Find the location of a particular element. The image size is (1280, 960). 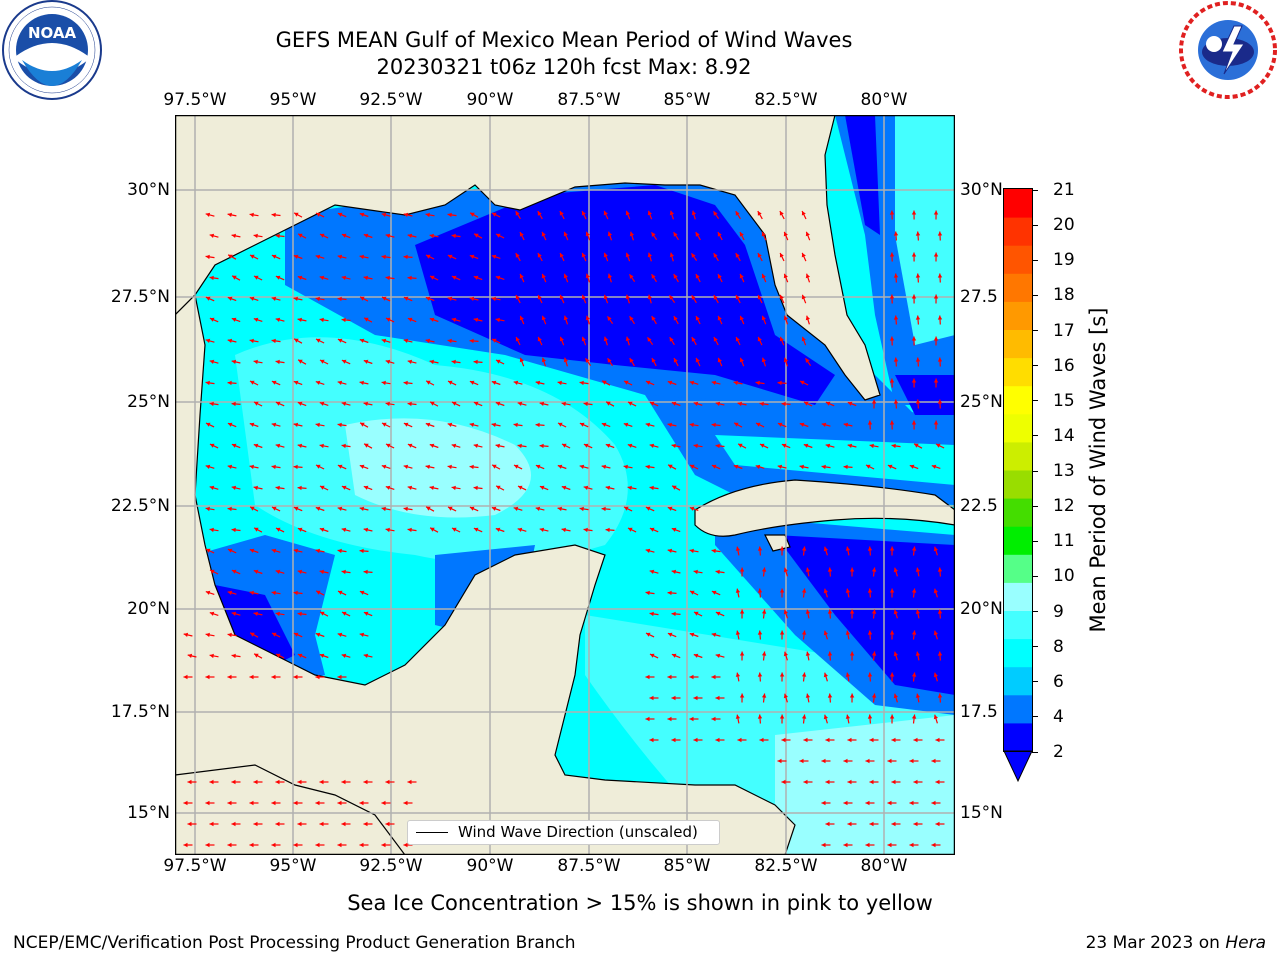

colorbar-tick-mark is located at coordinates (1035, 260).